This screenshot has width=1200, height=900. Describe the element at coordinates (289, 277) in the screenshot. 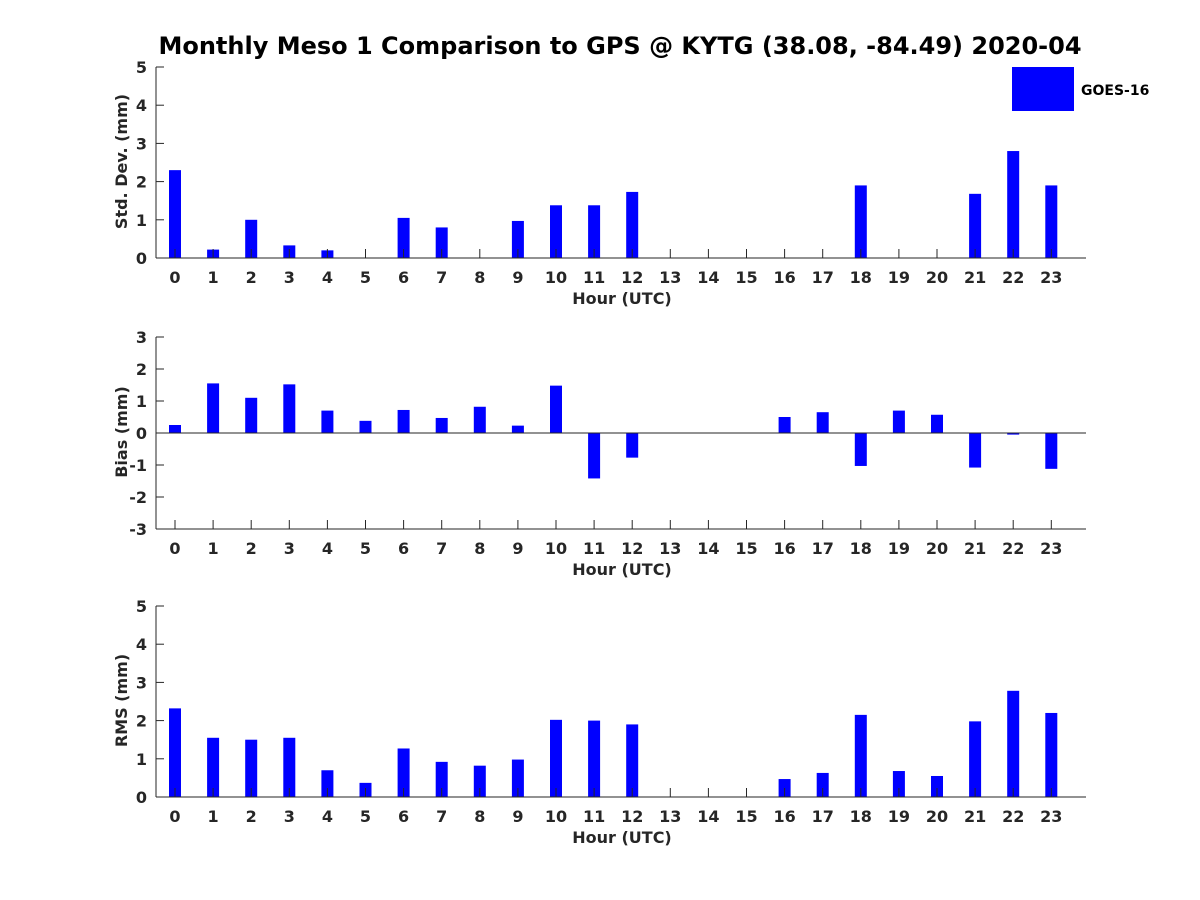

I see `x-tick-label: 3` at that location.